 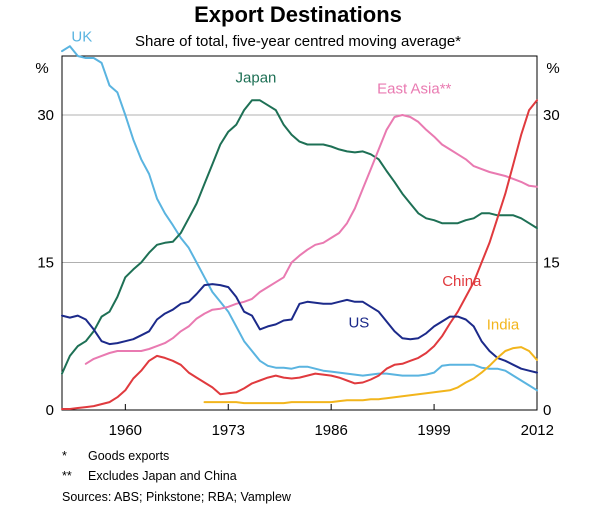 What do you see at coordinates (551, 115) in the screenshot?
I see `y-tick-right-30: 30` at bounding box center [551, 115].